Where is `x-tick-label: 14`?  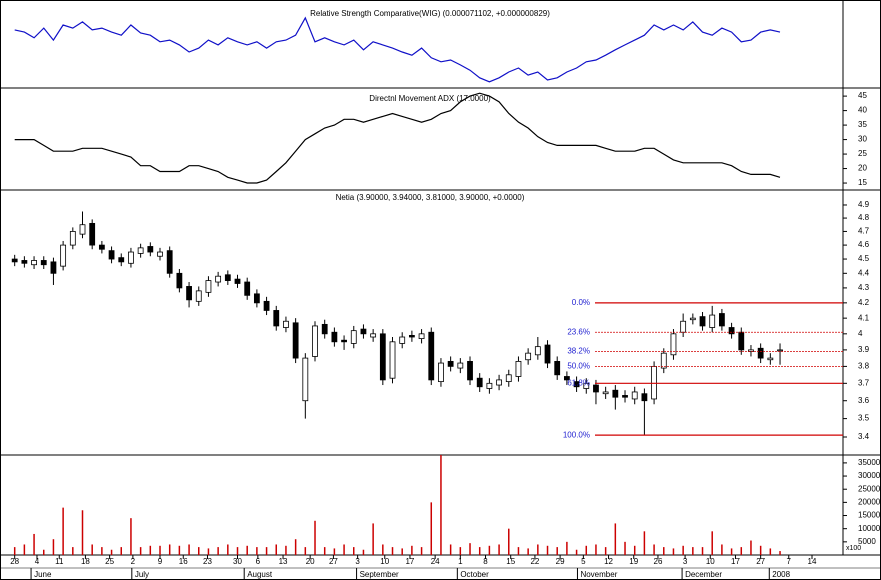
x-tick-label: 14 is located at coordinates (812, 561).